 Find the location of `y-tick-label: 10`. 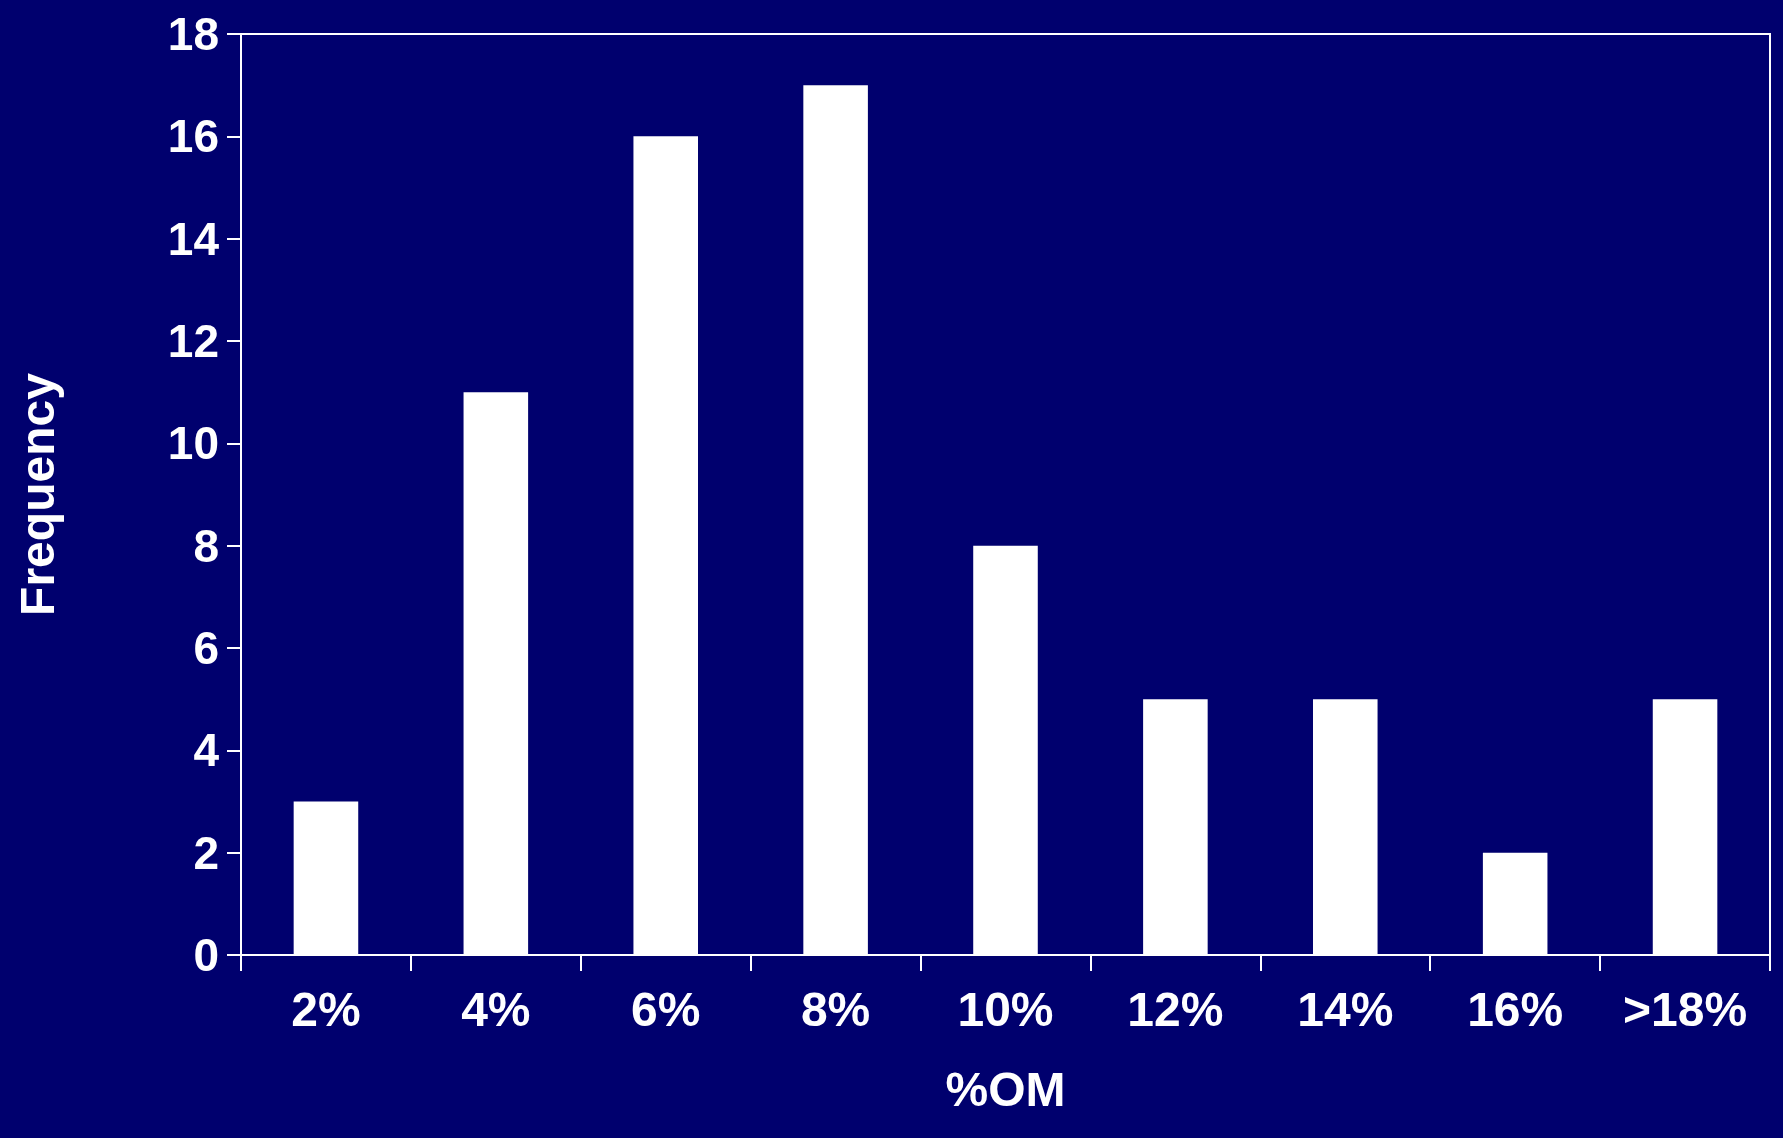

y-tick-label: 10 is located at coordinates (193, 443).